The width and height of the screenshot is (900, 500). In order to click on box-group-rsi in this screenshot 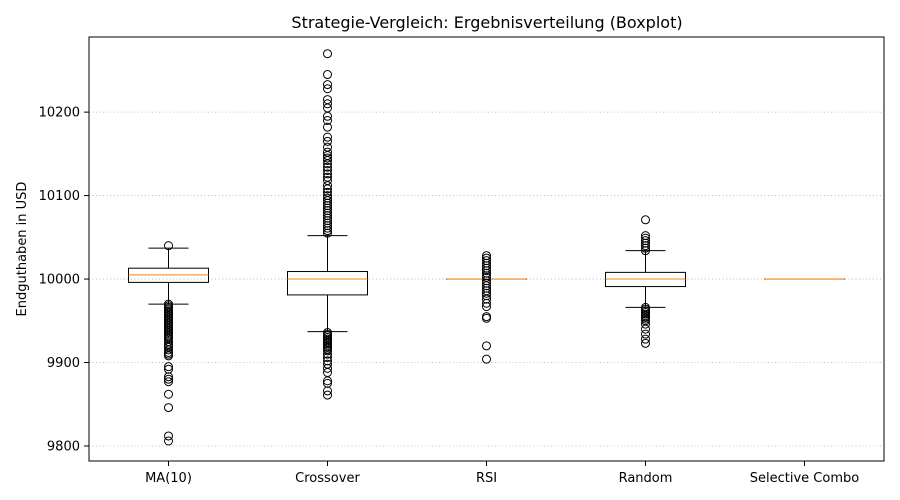, I will do `click(486, 307)`.